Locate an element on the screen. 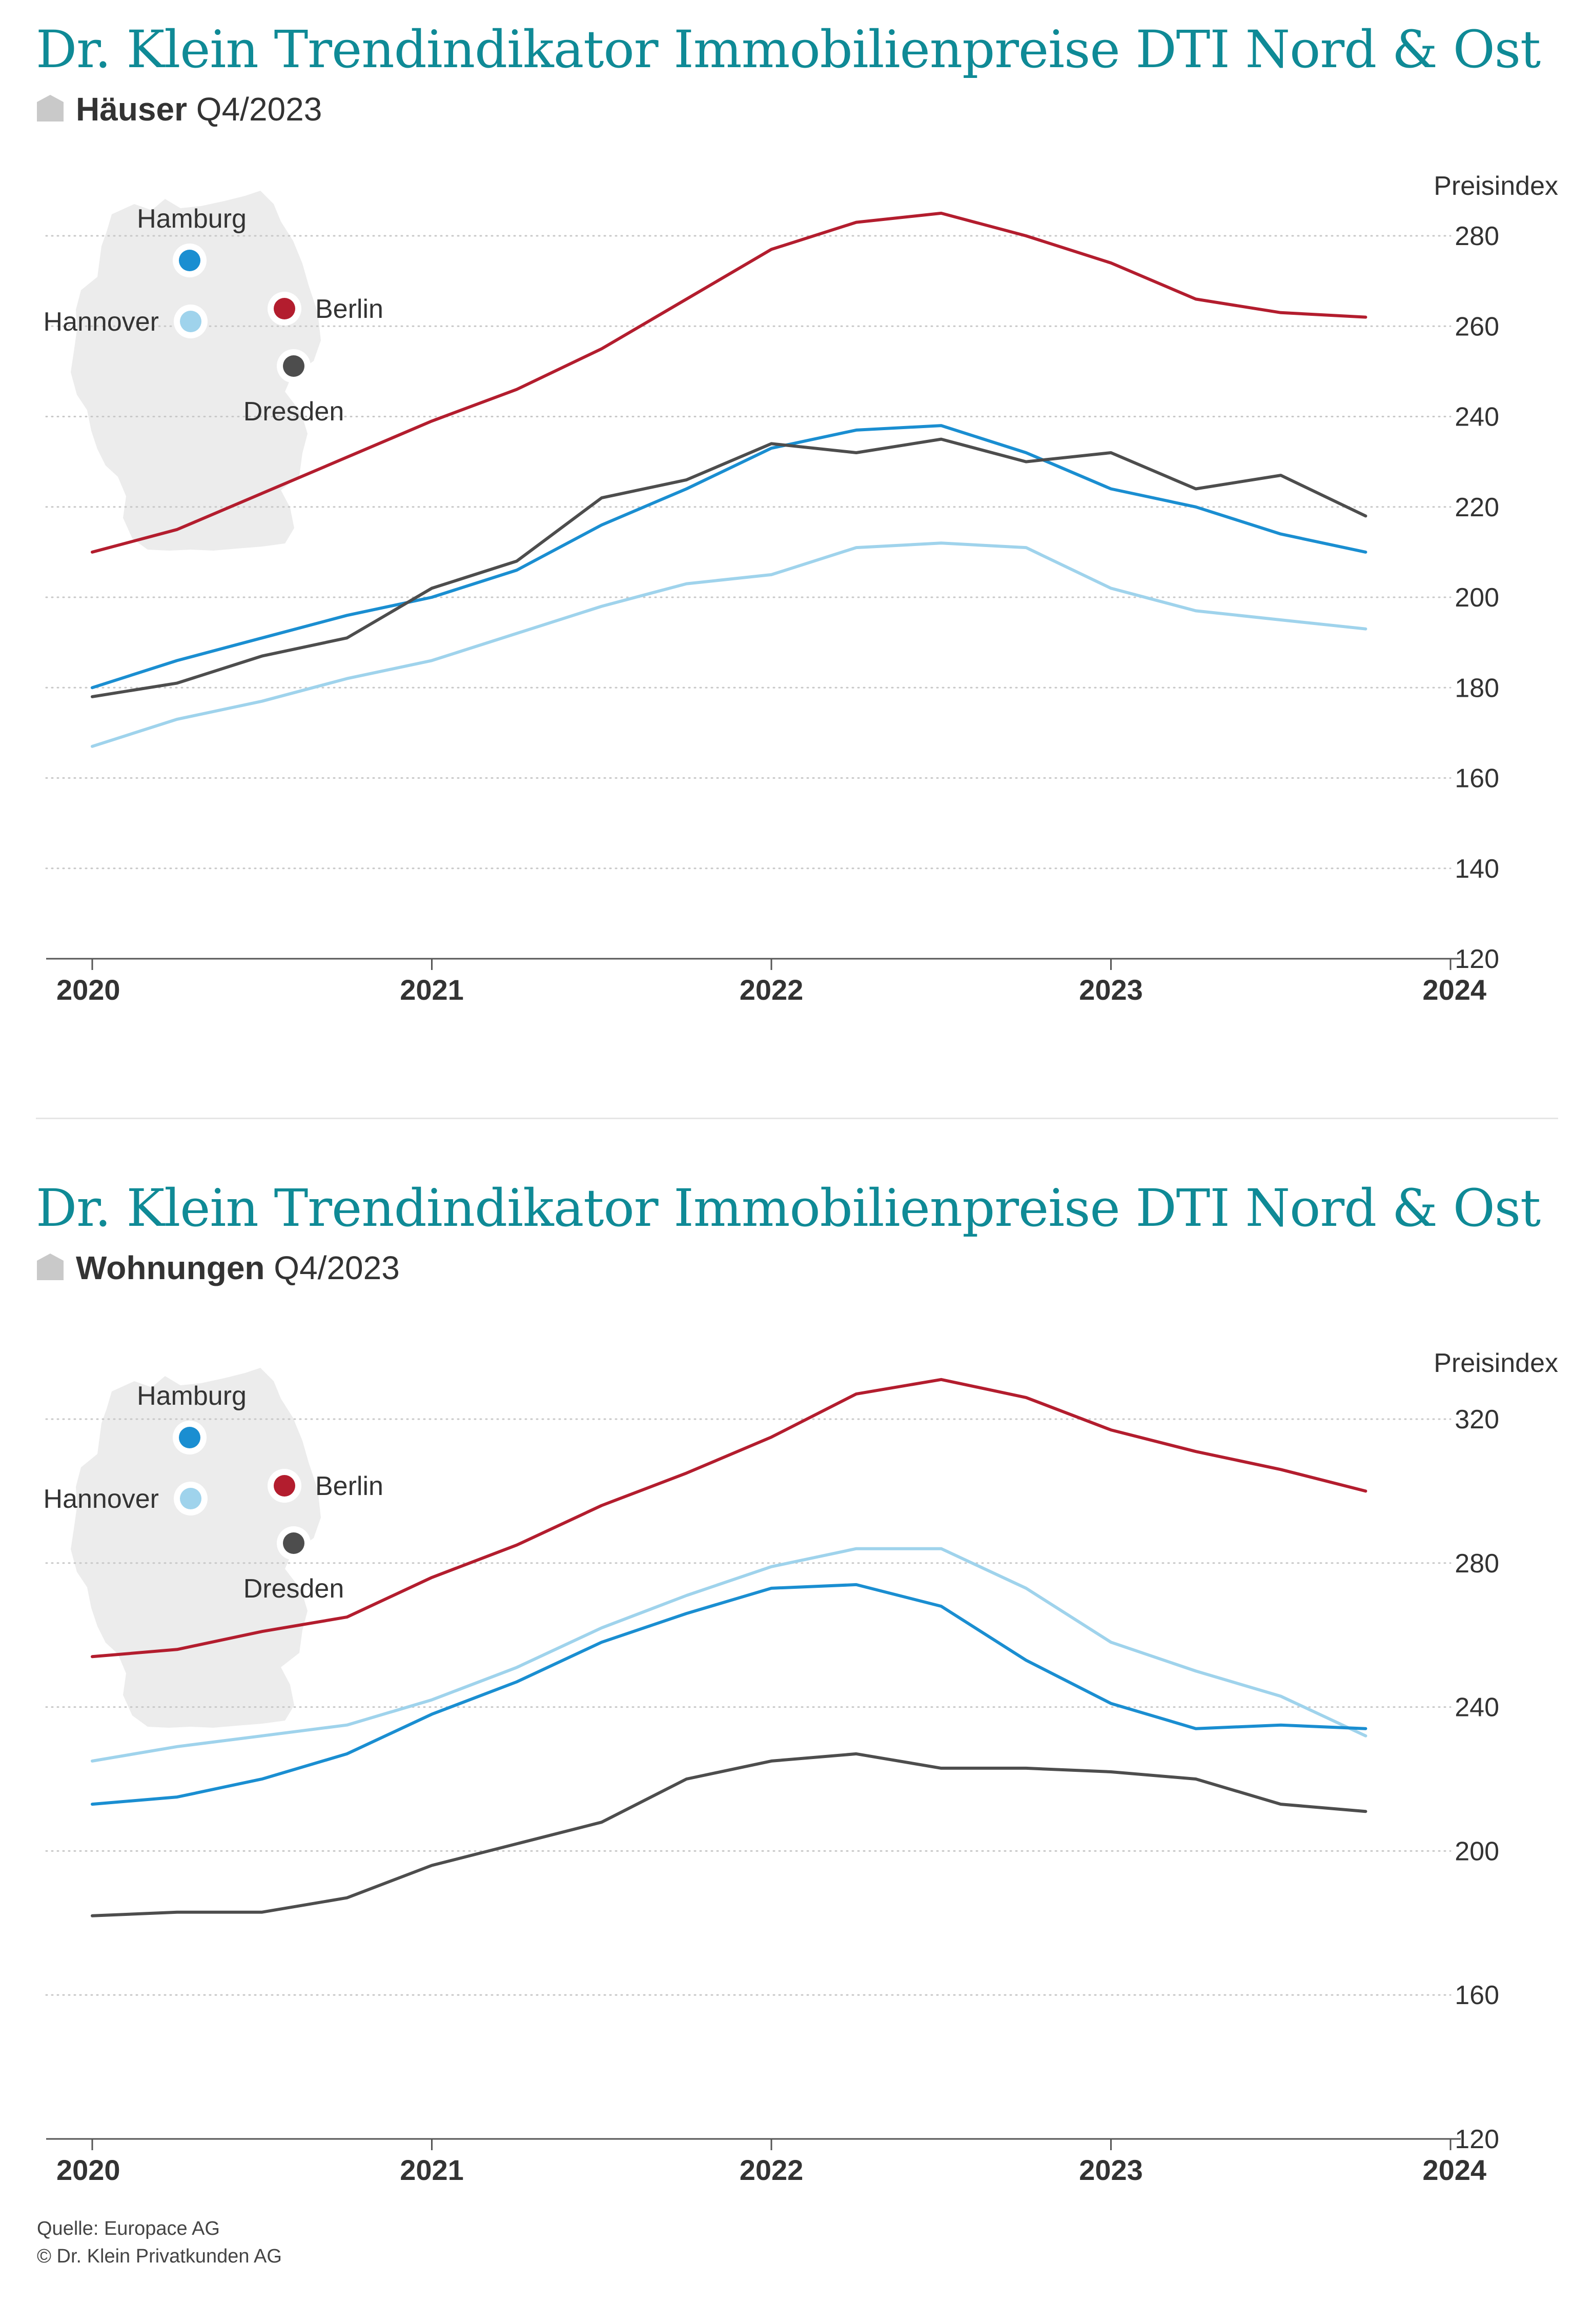  copyright-note: © Dr. Klein Privatkunden AG is located at coordinates (159, 2256).